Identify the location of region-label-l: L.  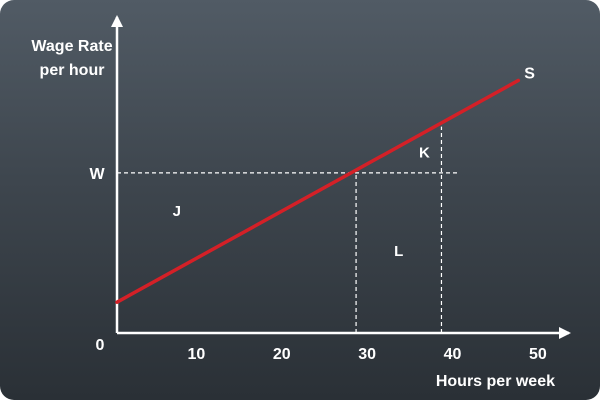
(398, 251).